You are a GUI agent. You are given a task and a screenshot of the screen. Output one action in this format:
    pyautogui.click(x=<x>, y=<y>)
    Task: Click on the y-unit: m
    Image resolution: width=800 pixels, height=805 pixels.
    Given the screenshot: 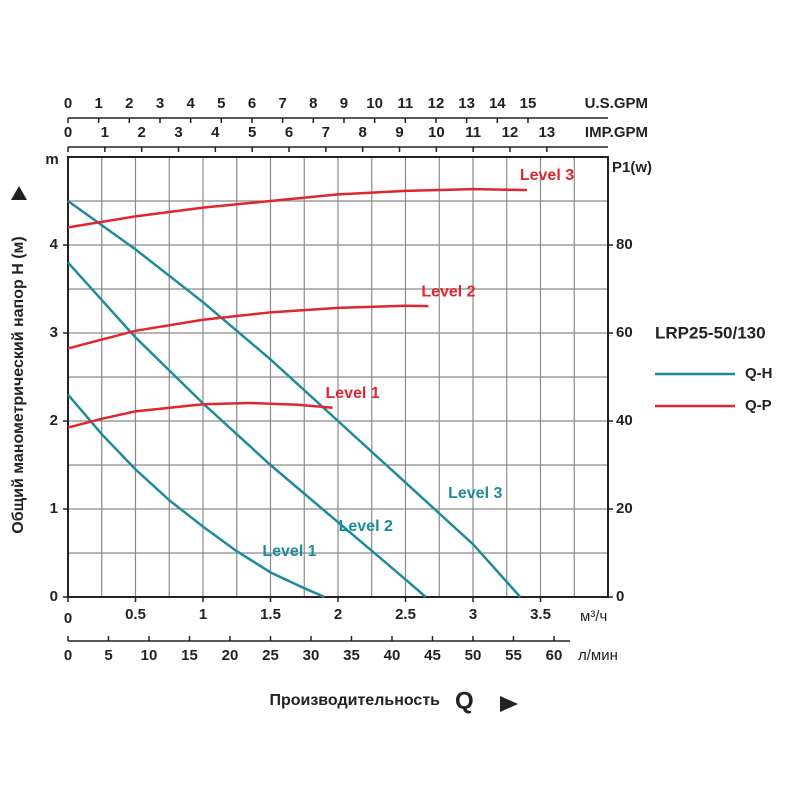 What is the action you would take?
    pyautogui.click(x=51, y=159)
    